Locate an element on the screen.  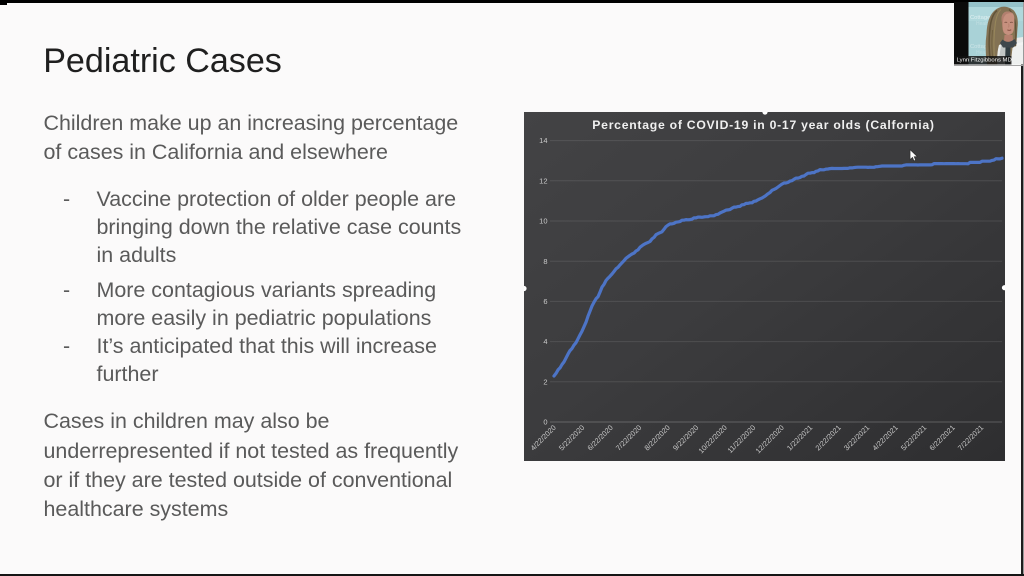
svg-text: Lynn Fitzgibbons MD is located at coordinates (984, 61).